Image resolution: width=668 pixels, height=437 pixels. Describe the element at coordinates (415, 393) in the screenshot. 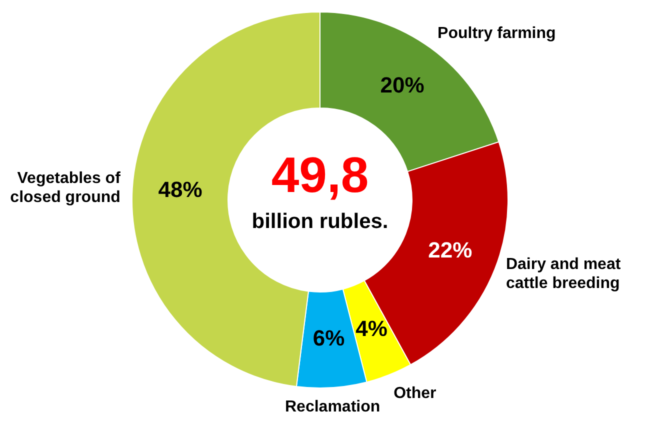

I see `slice-label: Other` at that location.